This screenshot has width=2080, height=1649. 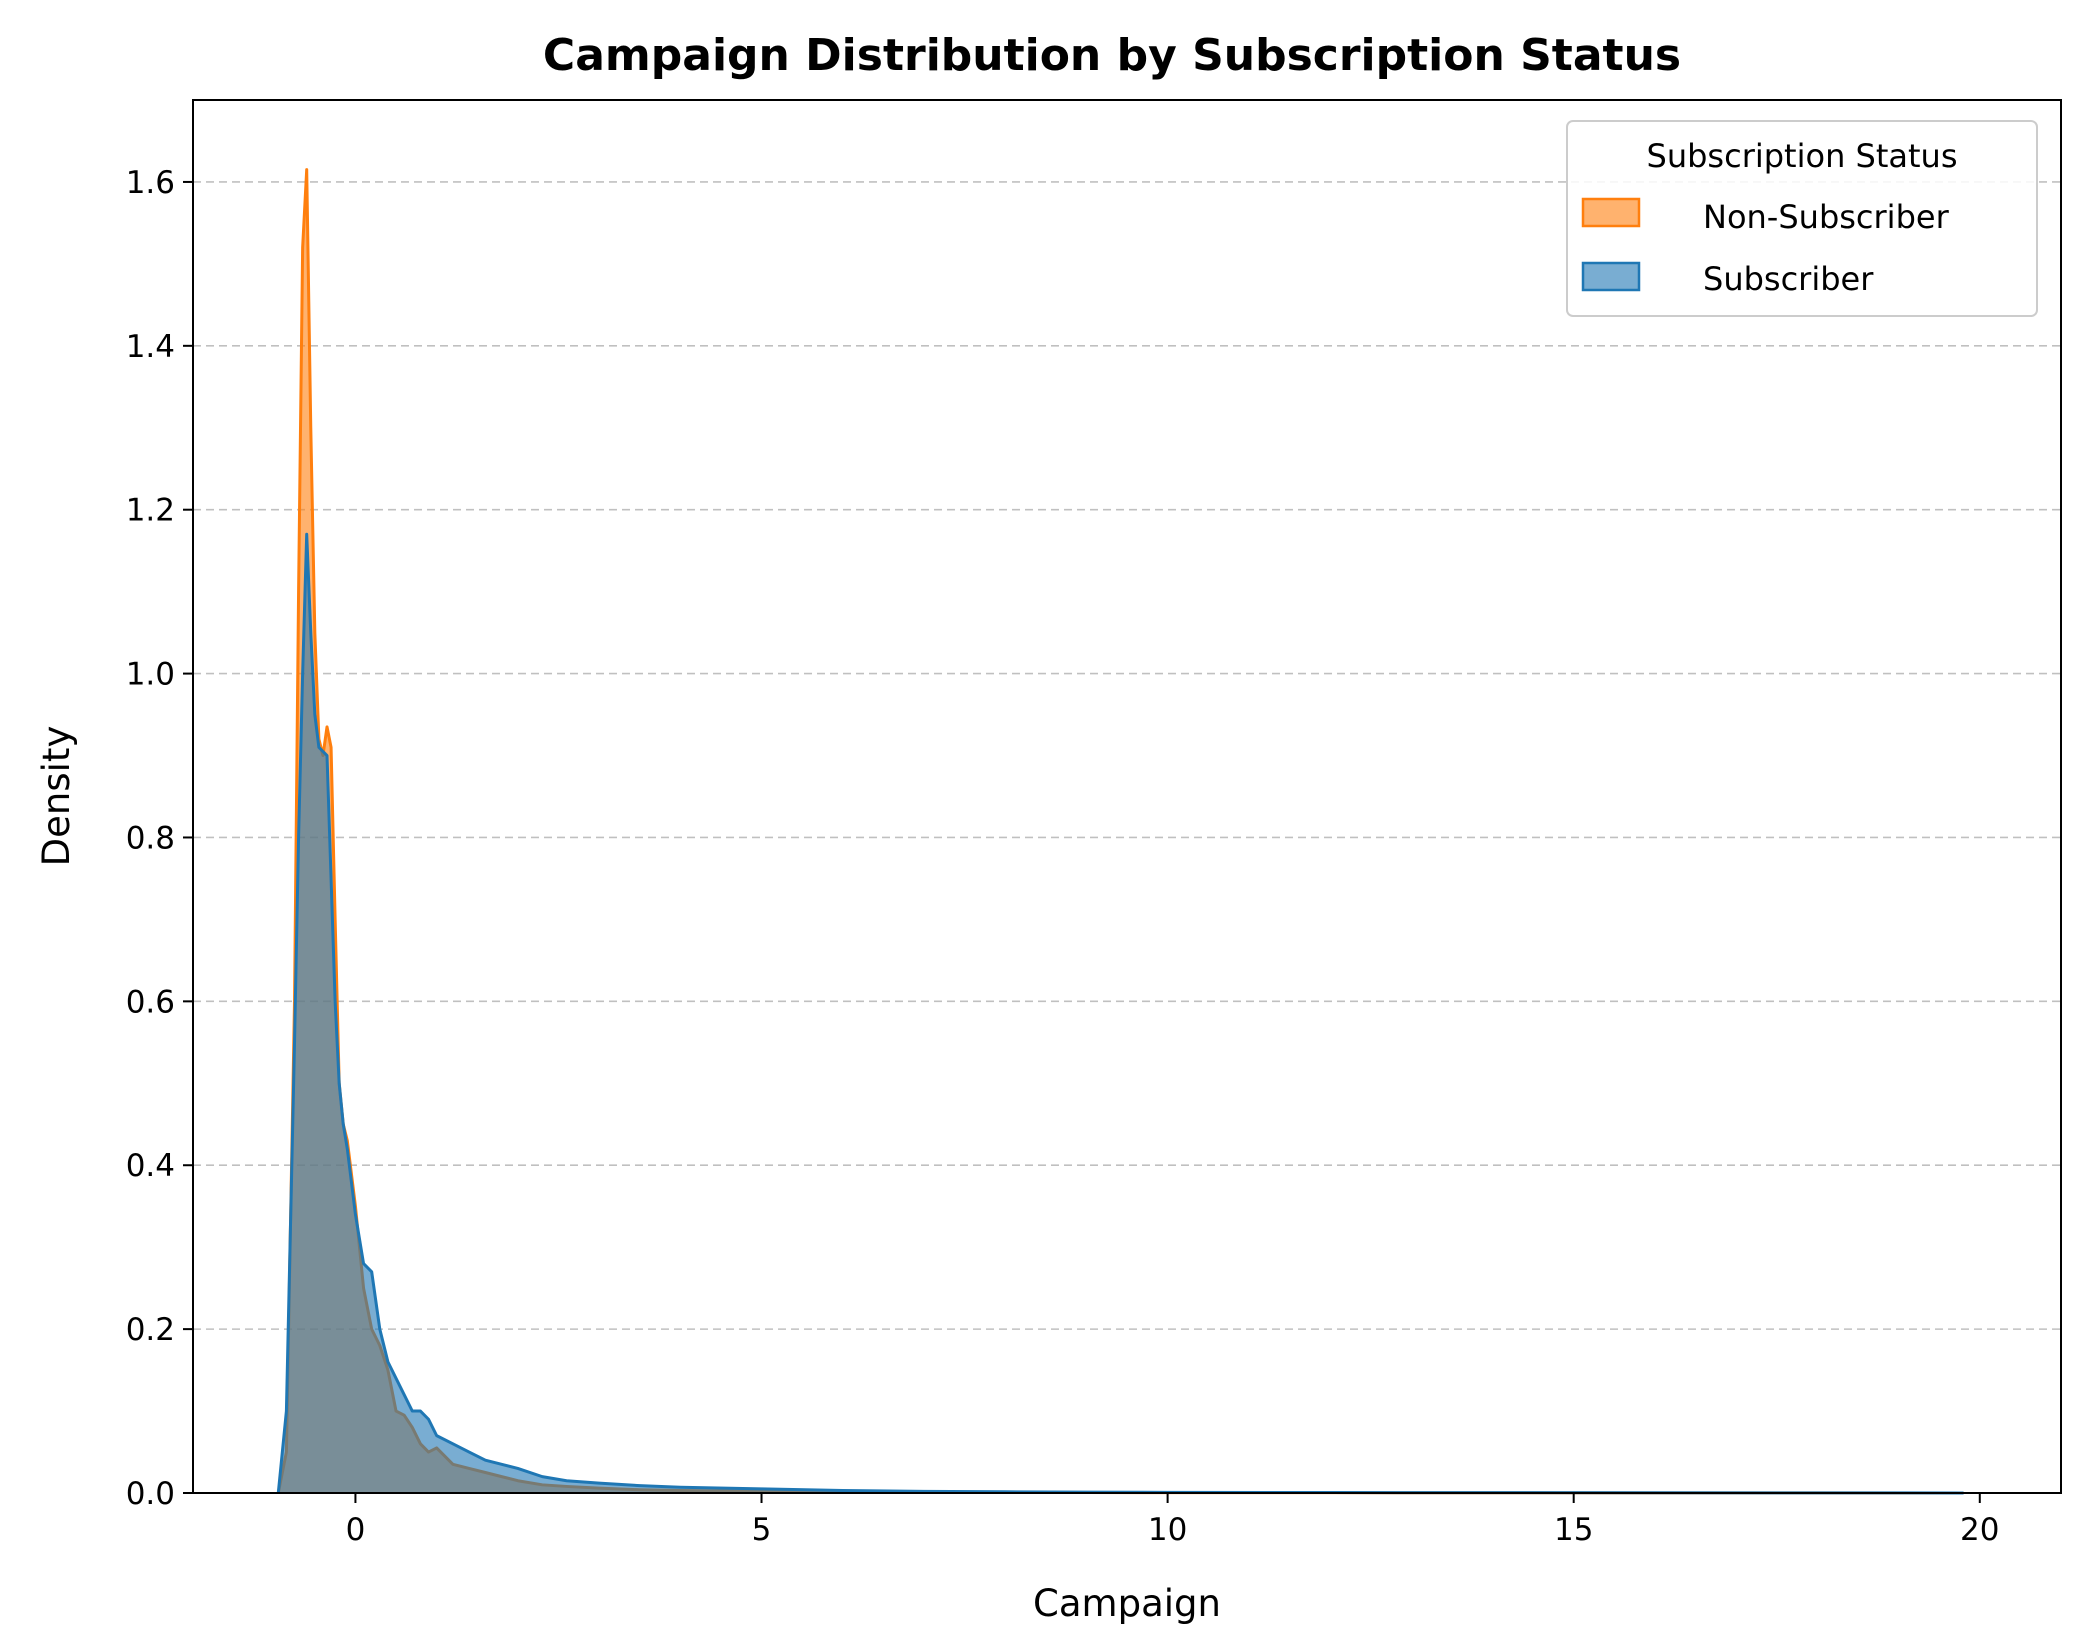 I want to click on legend-swatch-subscriber, so click(x=1611, y=276).